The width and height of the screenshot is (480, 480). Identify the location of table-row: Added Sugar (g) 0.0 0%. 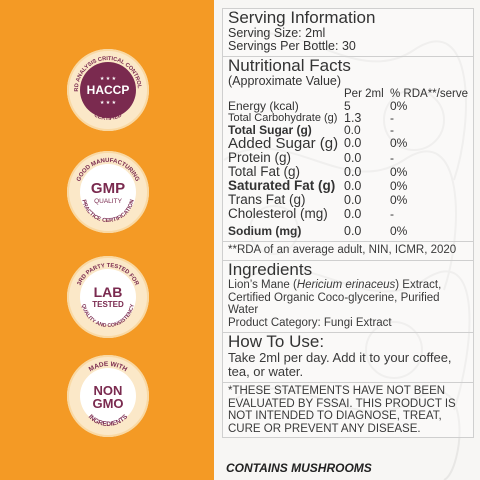
(348, 143).